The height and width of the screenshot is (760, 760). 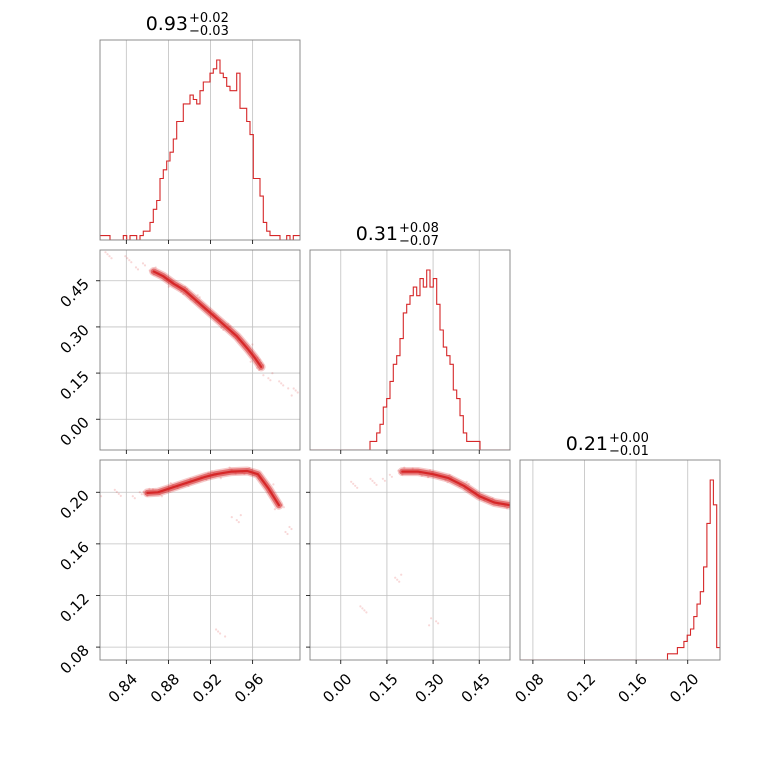 I want to click on x-tick-label: 0.84, so click(x=123, y=688).